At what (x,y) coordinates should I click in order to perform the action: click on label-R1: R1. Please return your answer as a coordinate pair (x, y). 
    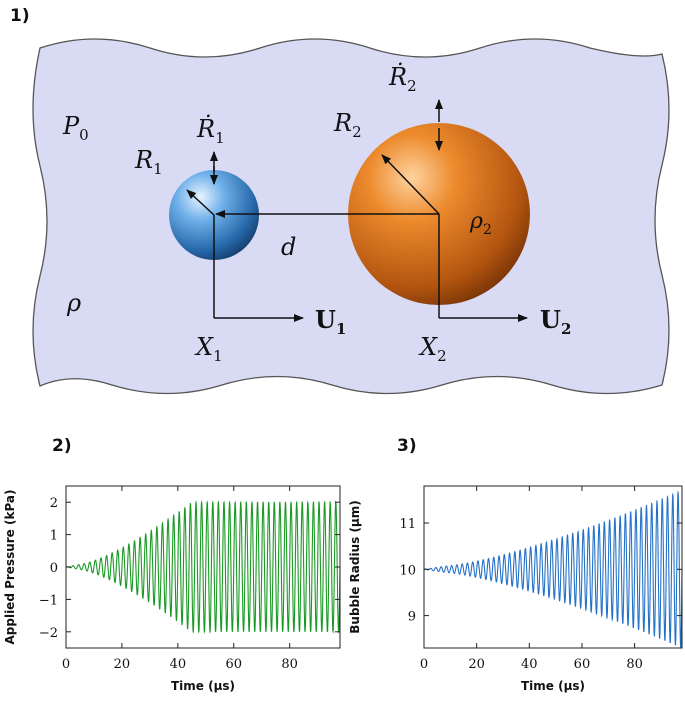
    Looking at the image, I should click on (148, 162).